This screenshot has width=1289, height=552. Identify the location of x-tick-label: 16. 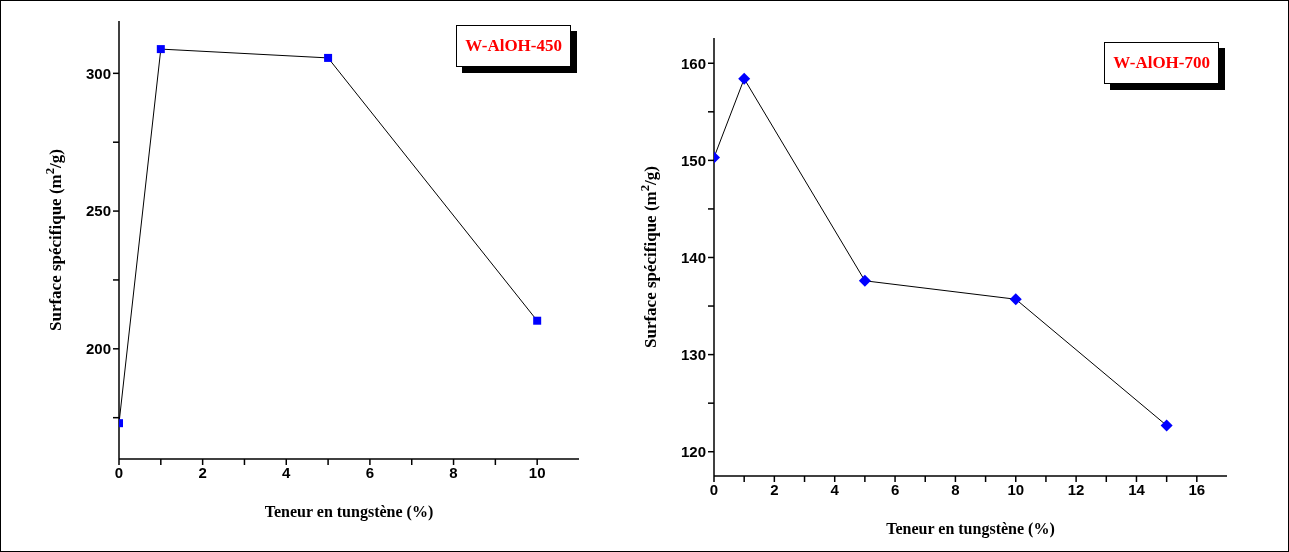
(1197, 489).